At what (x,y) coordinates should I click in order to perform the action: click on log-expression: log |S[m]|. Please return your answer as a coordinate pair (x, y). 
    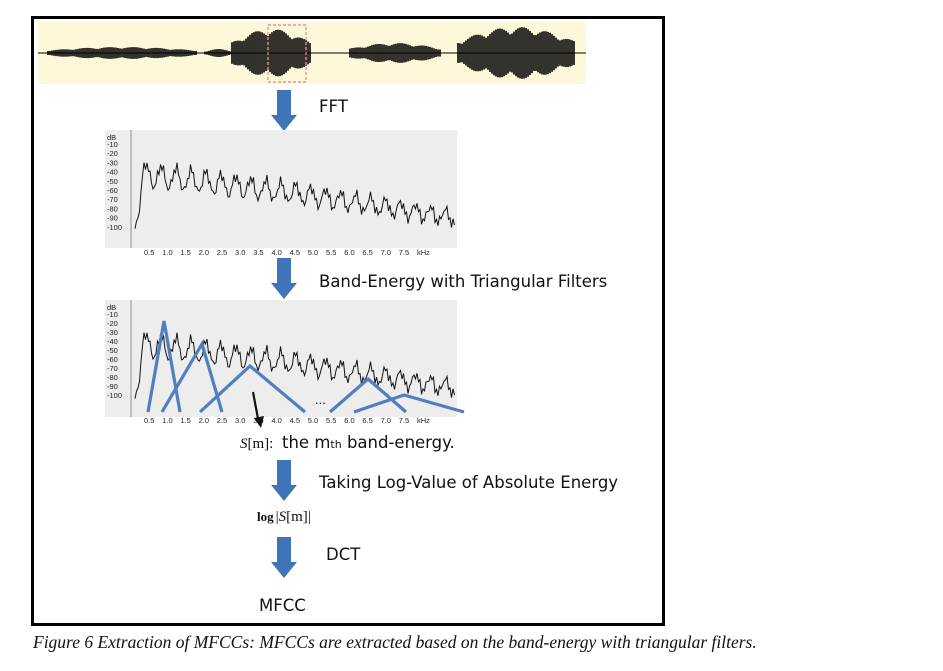
    Looking at the image, I should click on (284, 517).